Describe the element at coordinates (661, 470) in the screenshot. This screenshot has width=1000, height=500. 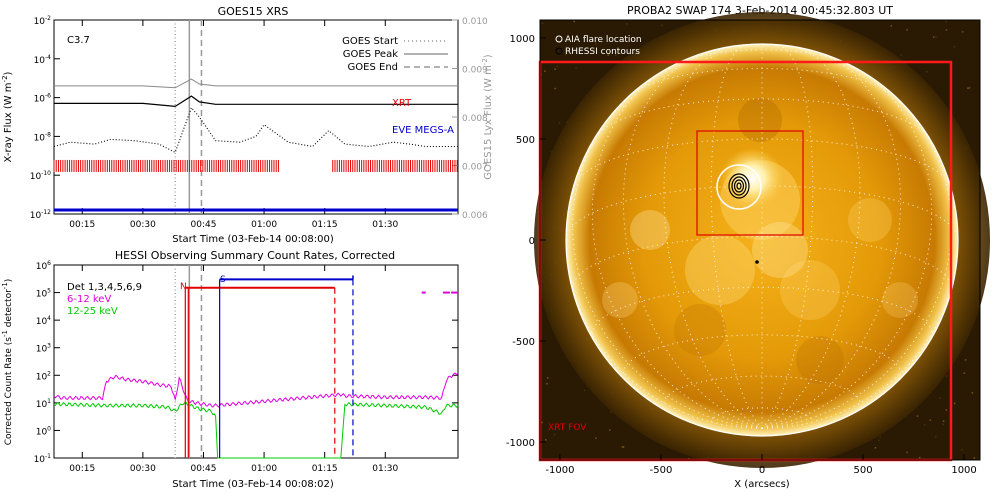
I see `xtick-label: -500` at that location.